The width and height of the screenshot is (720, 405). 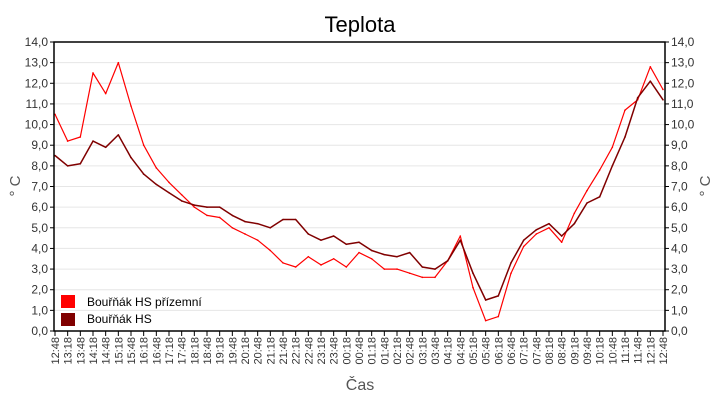 I want to click on legend-label-series-0: Bouřňák HS přízemní, so click(x=144, y=302).